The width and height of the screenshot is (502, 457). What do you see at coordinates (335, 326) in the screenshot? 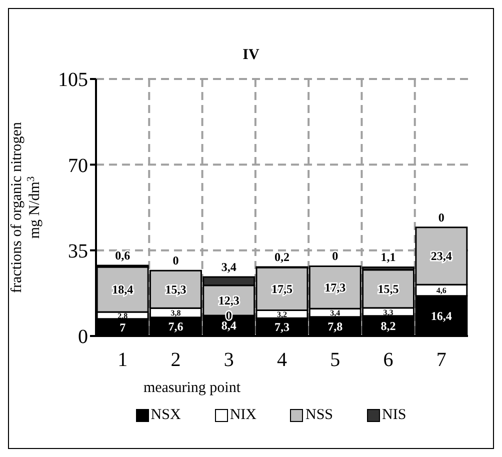
I see `data-label: 7,8` at bounding box center [335, 326].